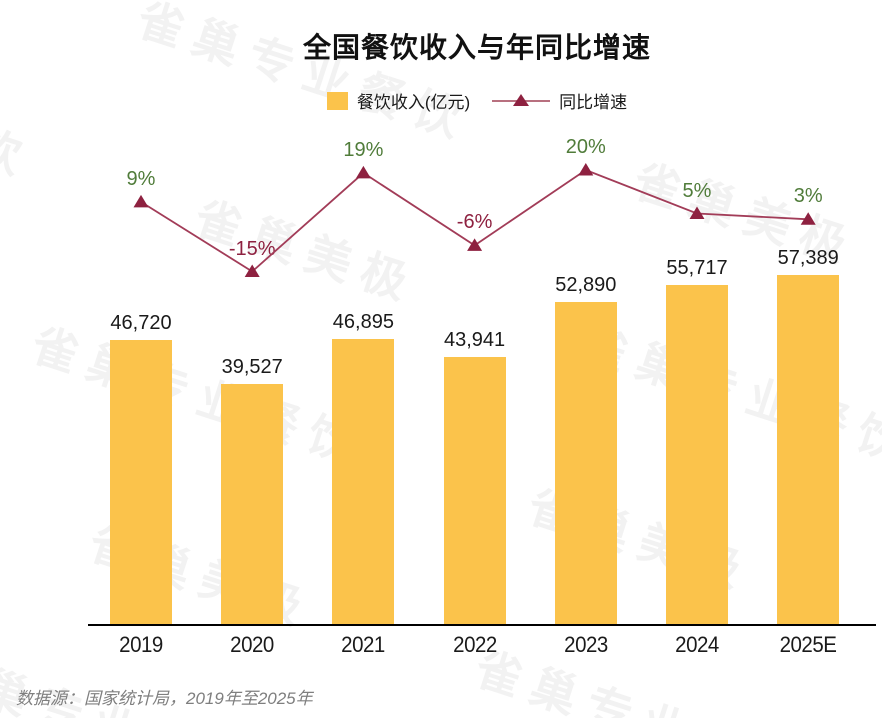 This screenshot has width=882, height=718. Describe the element at coordinates (141, 178) in the screenshot. I see `growth-label: 9%` at that location.